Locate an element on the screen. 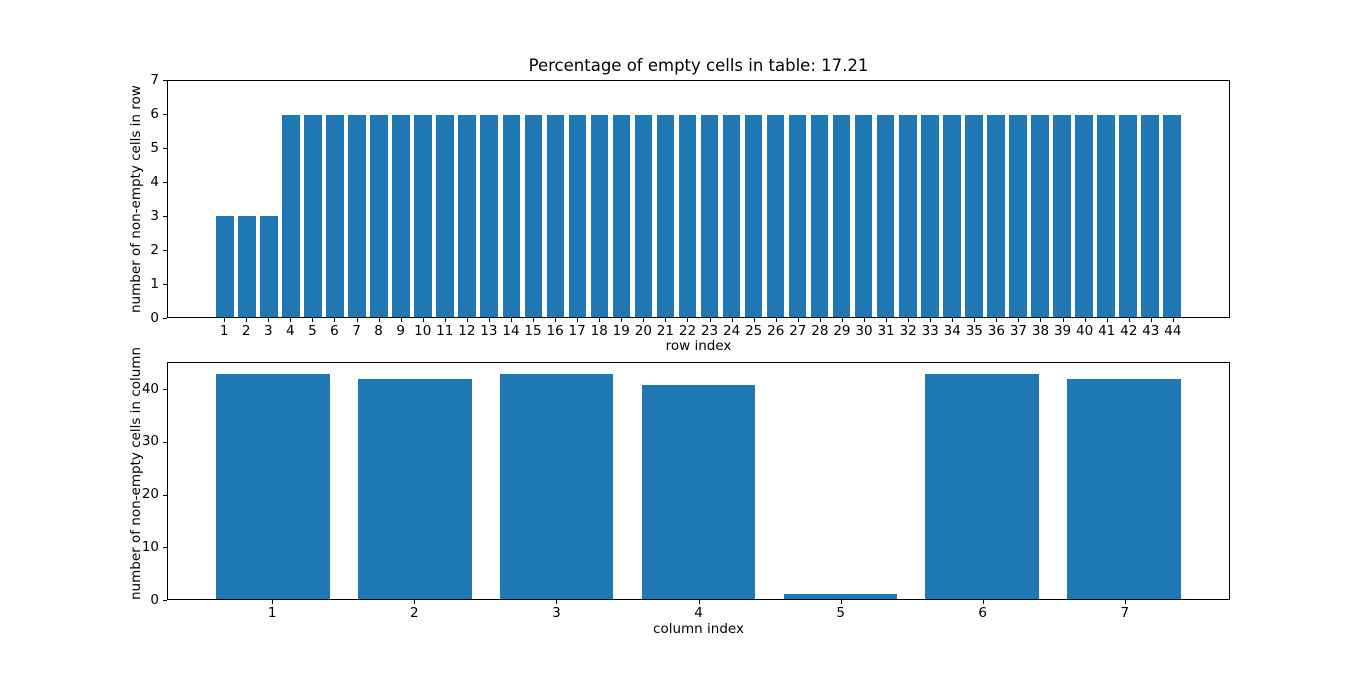  column-chart-ylabel: number of non-empty cells in column is located at coordinates (136, 473).